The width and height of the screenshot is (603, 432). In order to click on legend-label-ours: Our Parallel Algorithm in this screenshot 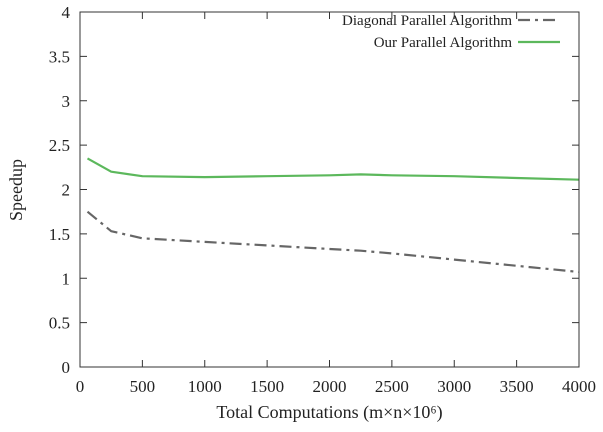, I will do `click(443, 43)`.